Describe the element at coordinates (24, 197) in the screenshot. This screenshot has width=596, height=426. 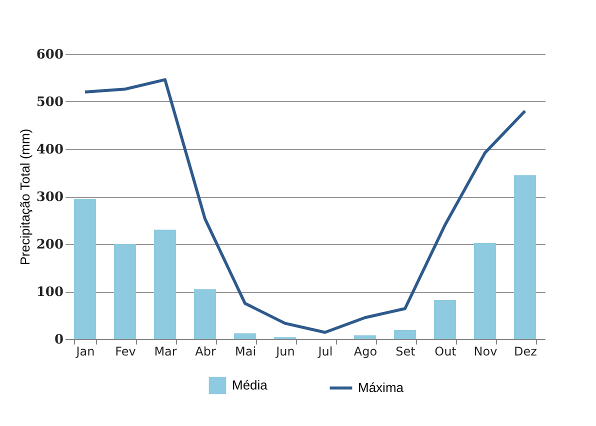
I see `y-axis-title: Precipitação Total (mm)` at that location.